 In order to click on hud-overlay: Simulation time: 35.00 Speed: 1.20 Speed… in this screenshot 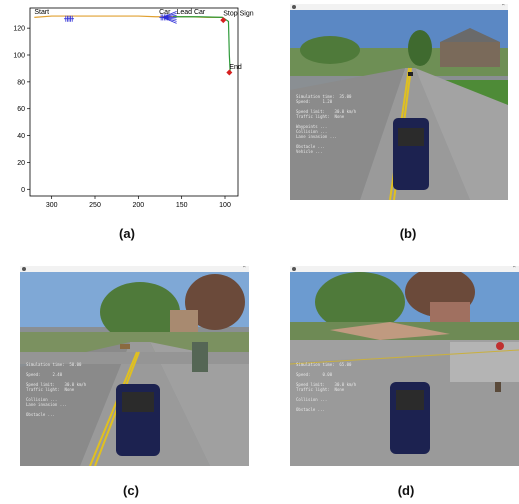, I will do `click(326, 124)`.